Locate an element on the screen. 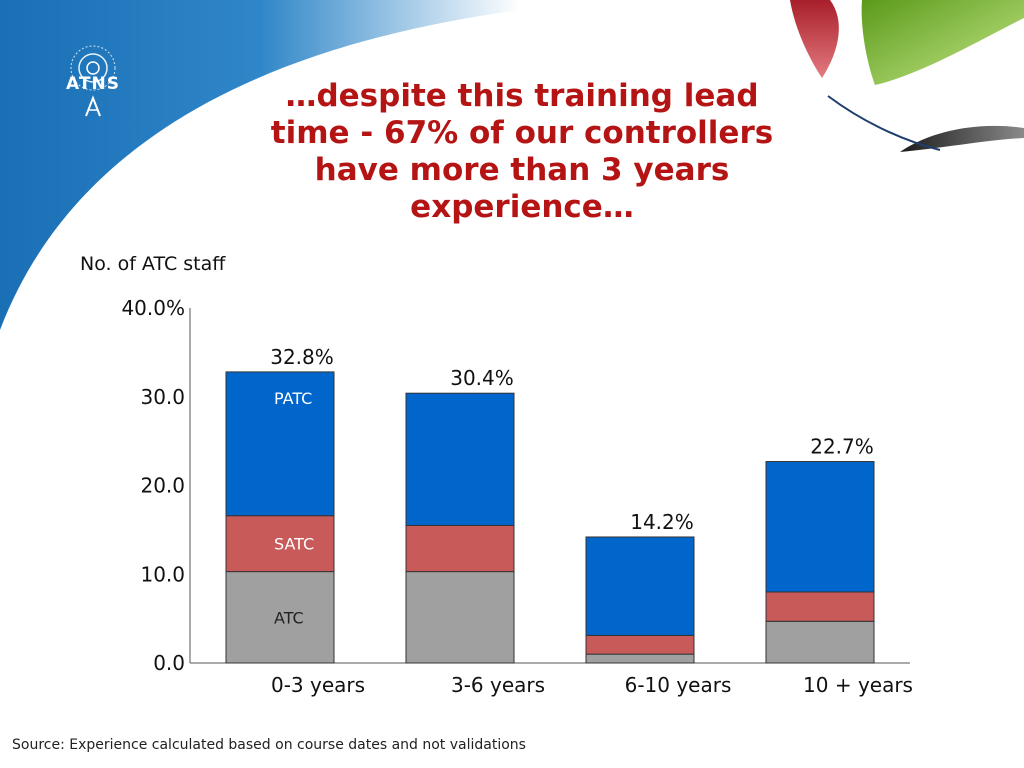 This screenshot has height=768, width=1024. y-tick-label: 20.0 is located at coordinates (162, 486).